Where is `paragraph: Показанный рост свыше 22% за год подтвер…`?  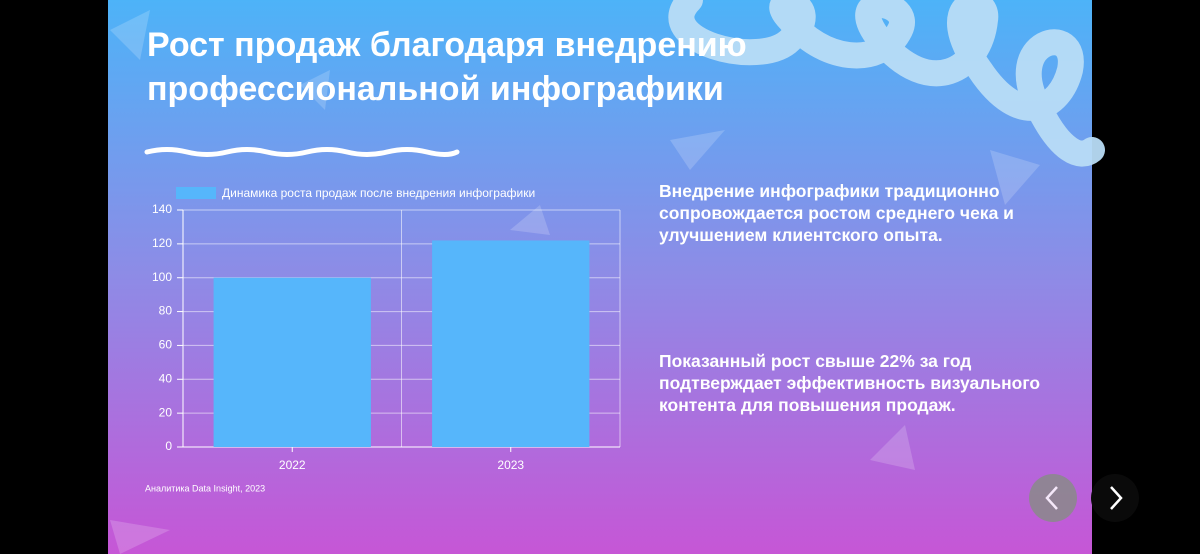 paragraph: Показанный рост свыше 22% за год подтвер… is located at coordinates (850, 383).